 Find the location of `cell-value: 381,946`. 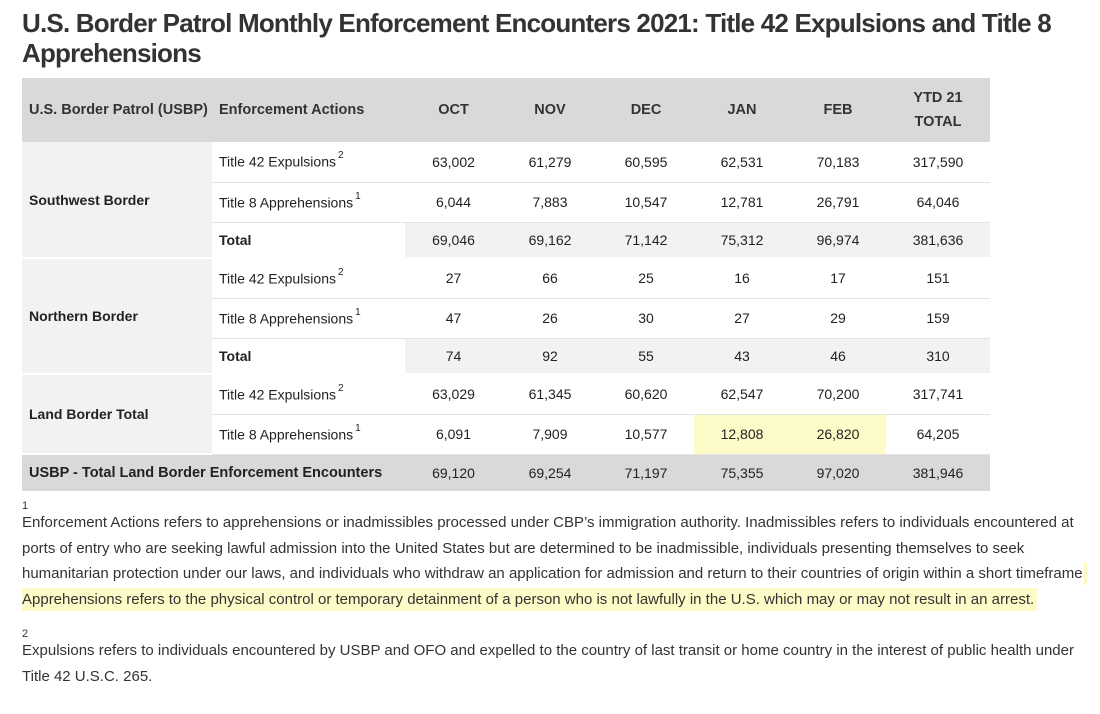

cell-value: 381,946 is located at coordinates (938, 472).